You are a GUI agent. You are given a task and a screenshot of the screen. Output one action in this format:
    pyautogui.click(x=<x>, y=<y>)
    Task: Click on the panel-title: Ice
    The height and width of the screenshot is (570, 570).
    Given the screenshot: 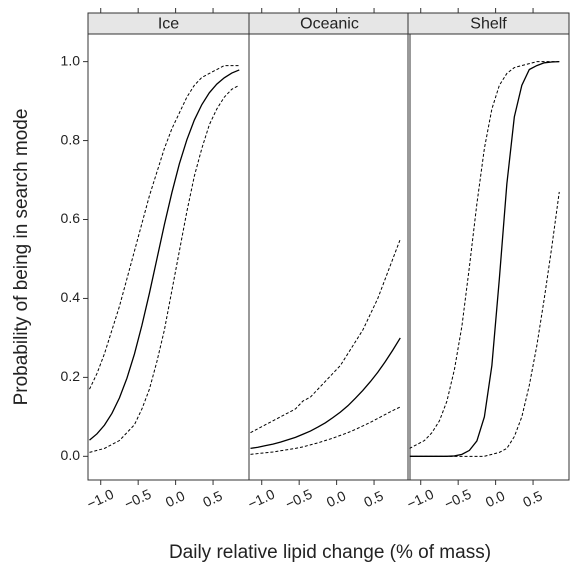 What is the action you would take?
    pyautogui.click(x=168, y=24)
    